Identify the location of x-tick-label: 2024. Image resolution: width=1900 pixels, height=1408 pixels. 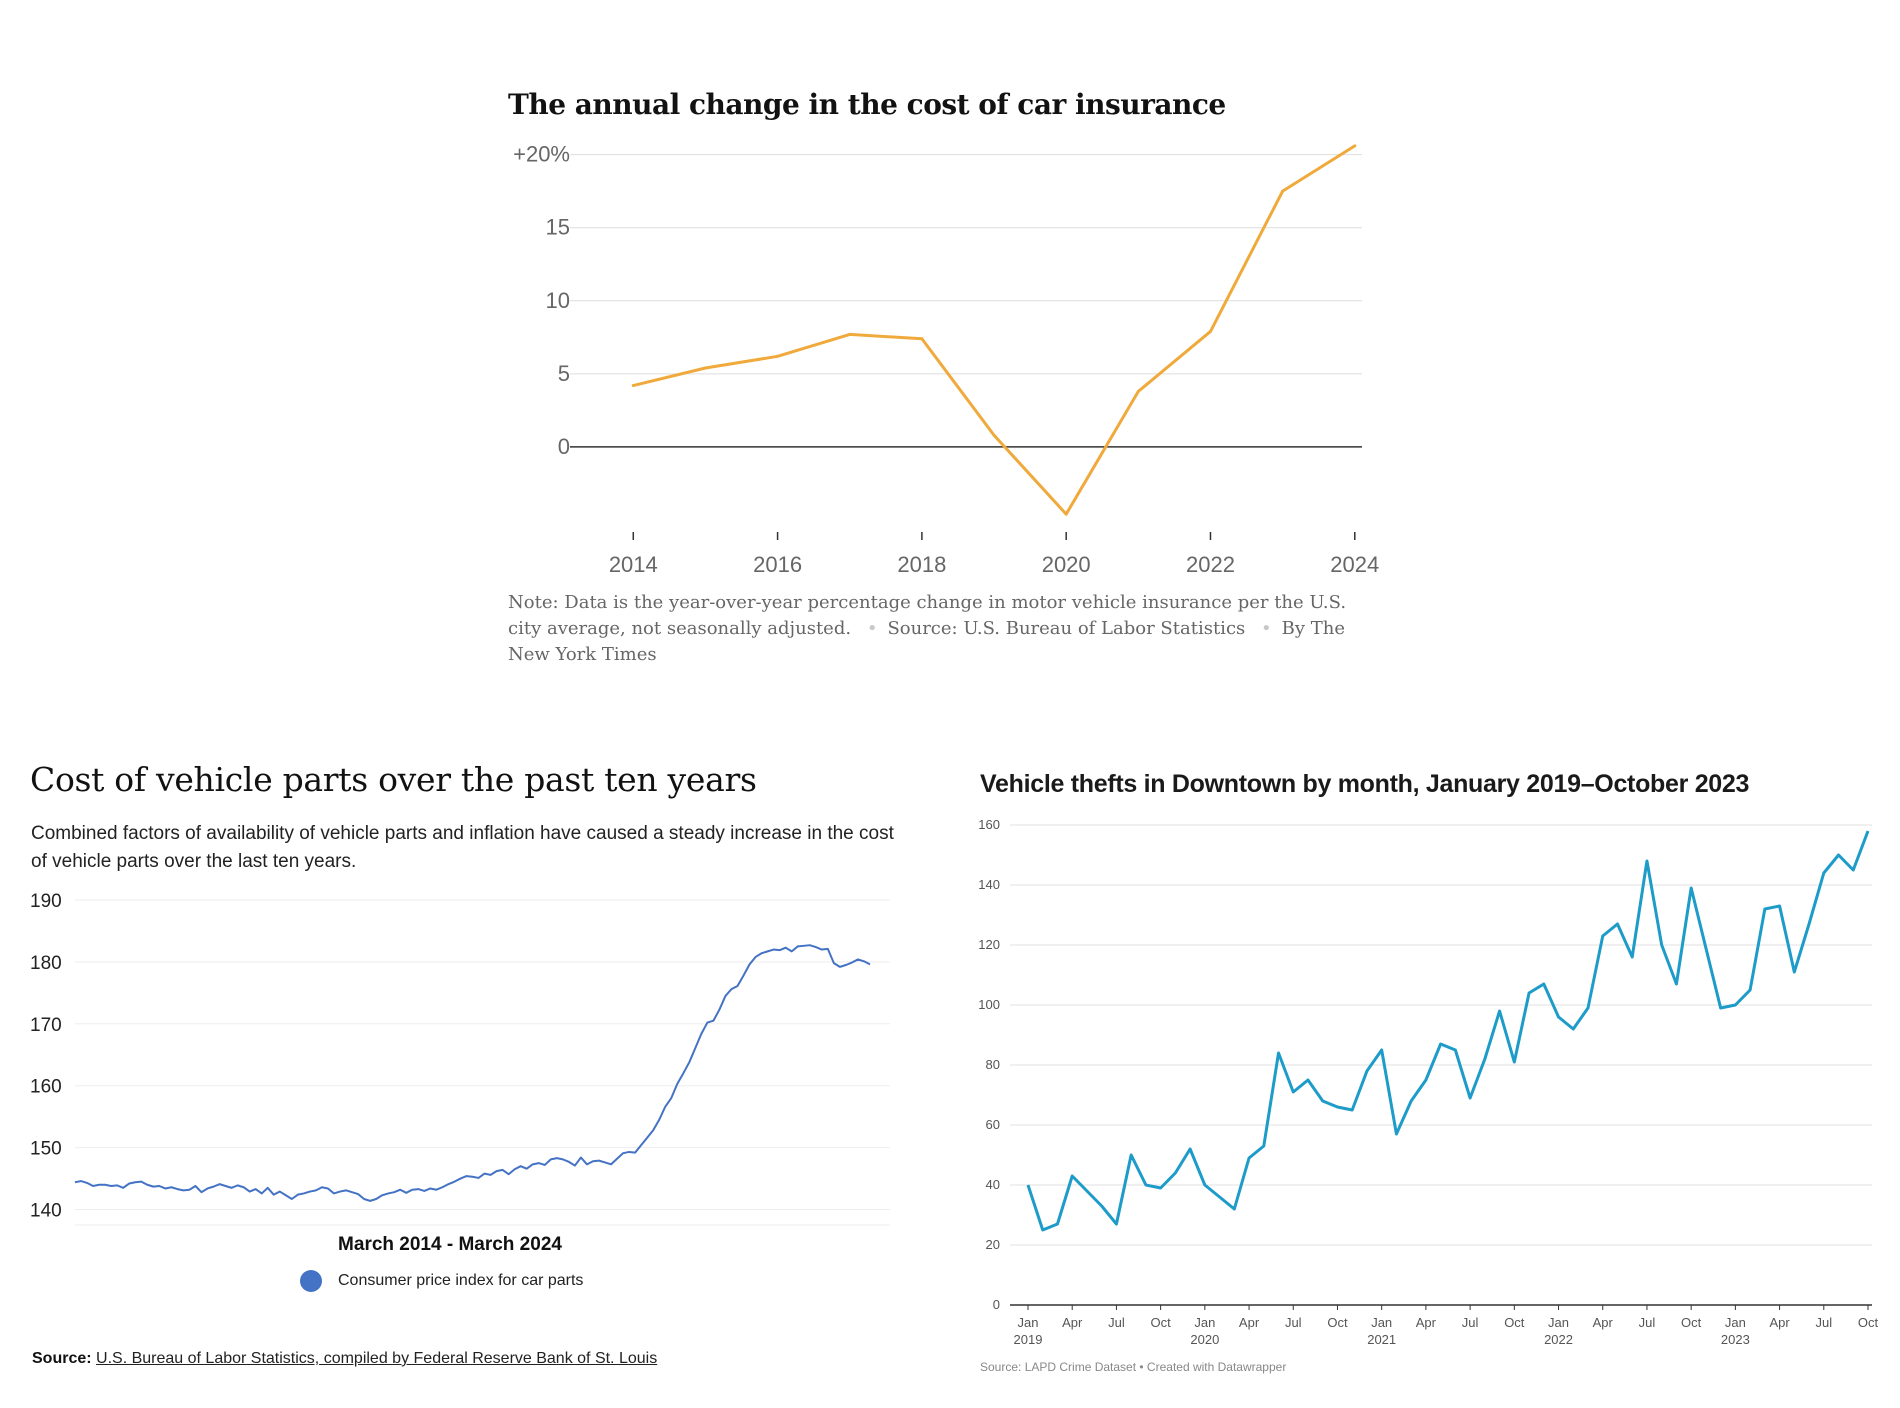
(1354, 564).